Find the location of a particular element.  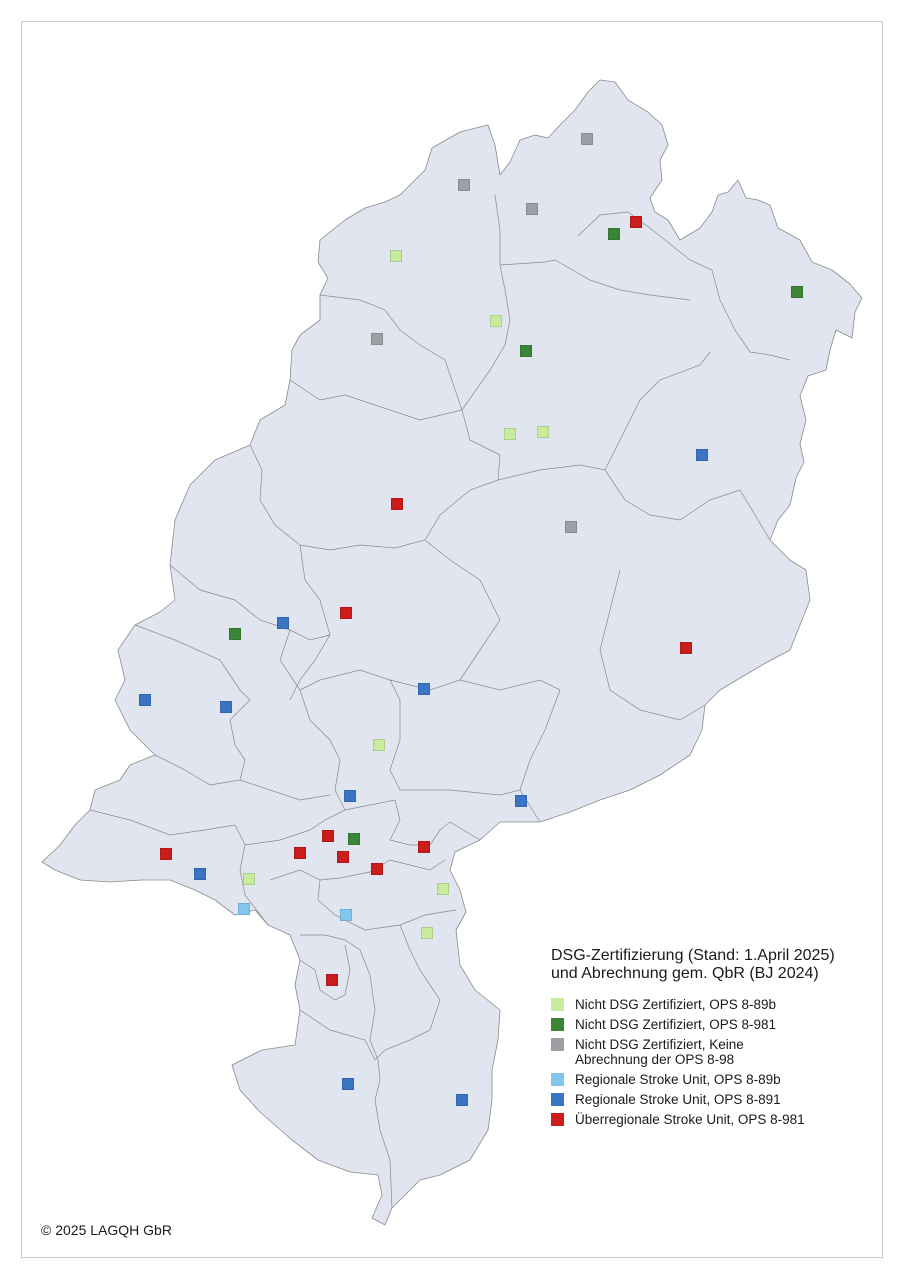

legend-label: Nicht DSG Zertifiziert, OPS 8-89b is located at coordinates (676, 1004).